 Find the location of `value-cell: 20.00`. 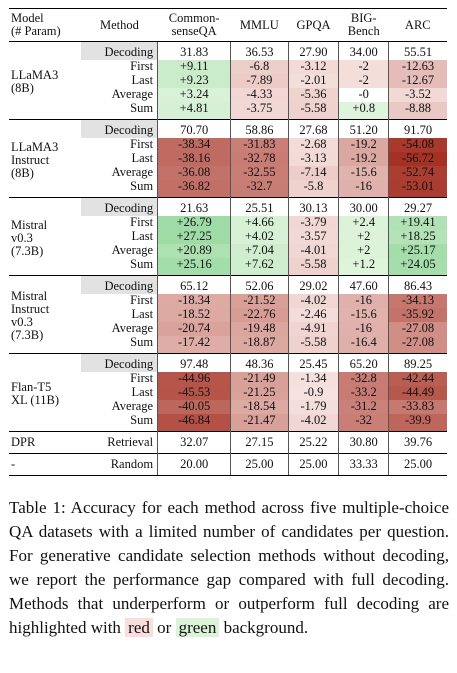

value-cell: 20.00 is located at coordinates (194, 464).